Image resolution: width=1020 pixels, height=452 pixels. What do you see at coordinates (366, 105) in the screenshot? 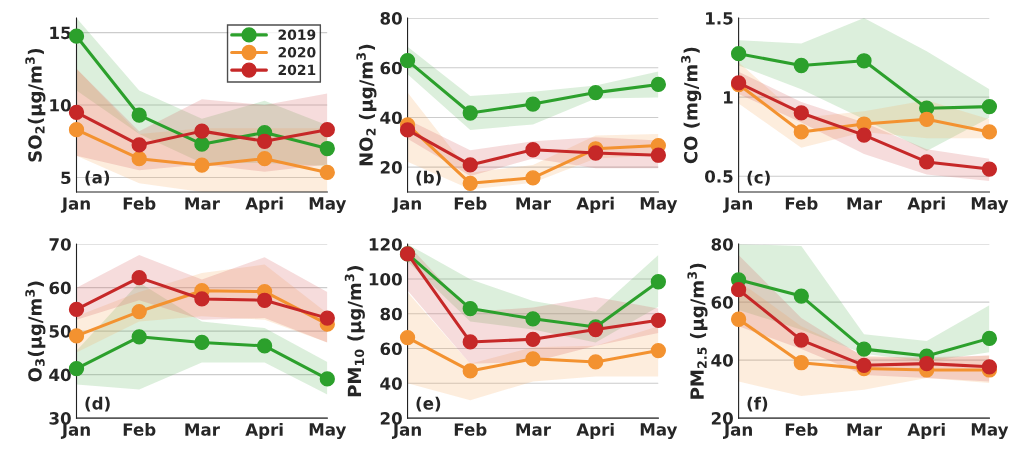
I see `y-axis-title: NO$_{2}$ (μg/m$^{3}$)` at bounding box center [366, 105].